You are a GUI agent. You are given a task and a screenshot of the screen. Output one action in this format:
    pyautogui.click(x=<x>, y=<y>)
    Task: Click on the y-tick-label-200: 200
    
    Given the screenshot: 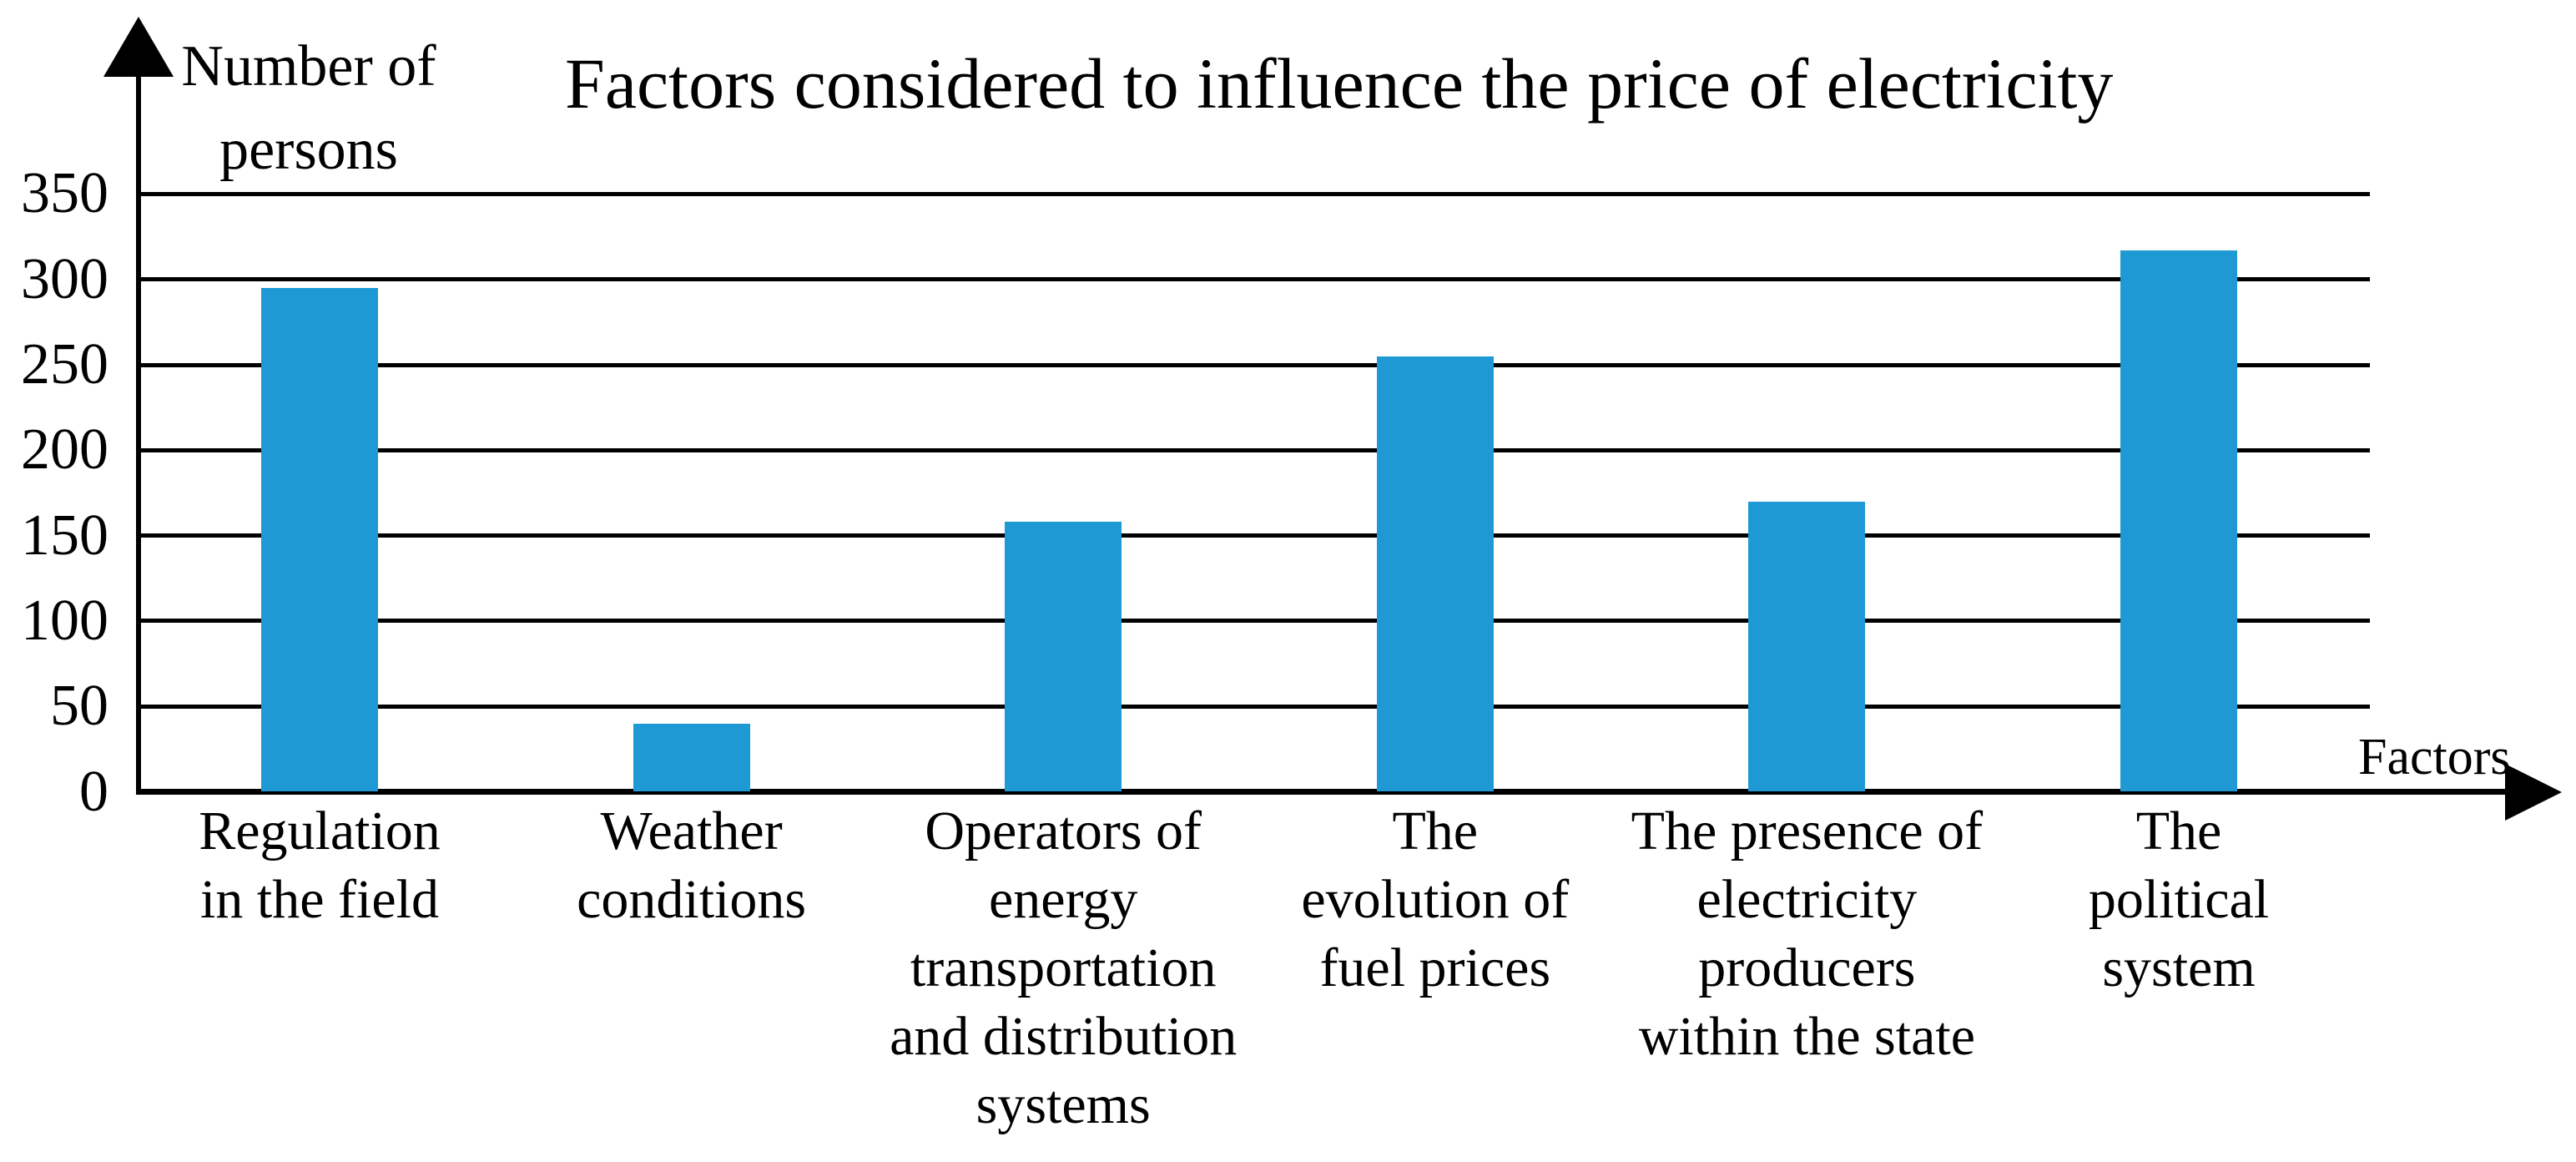 What is the action you would take?
    pyautogui.click(x=65, y=449)
    